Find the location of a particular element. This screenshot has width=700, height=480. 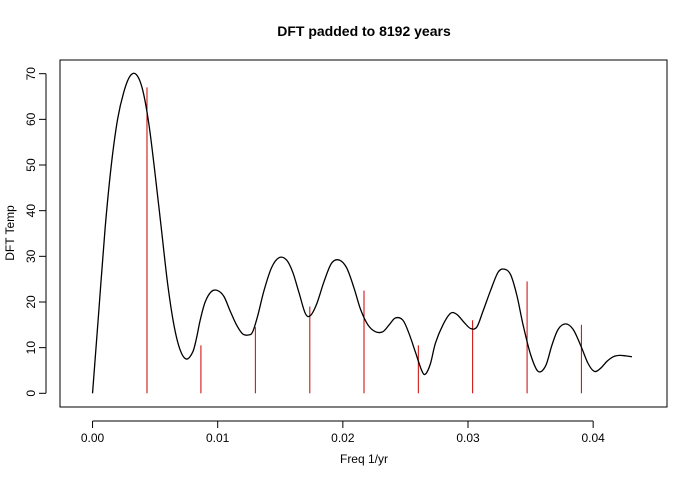

x-tick-label: 0.01 is located at coordinates (218, 438).